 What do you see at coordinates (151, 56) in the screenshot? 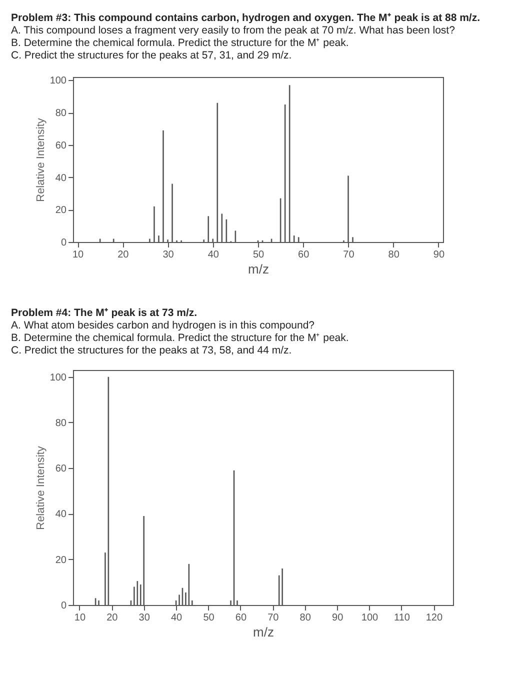
I see `text: C. Predict the structures for the peaks at 57, 31, and 29 m/z.` at bounding box center [151, 56].